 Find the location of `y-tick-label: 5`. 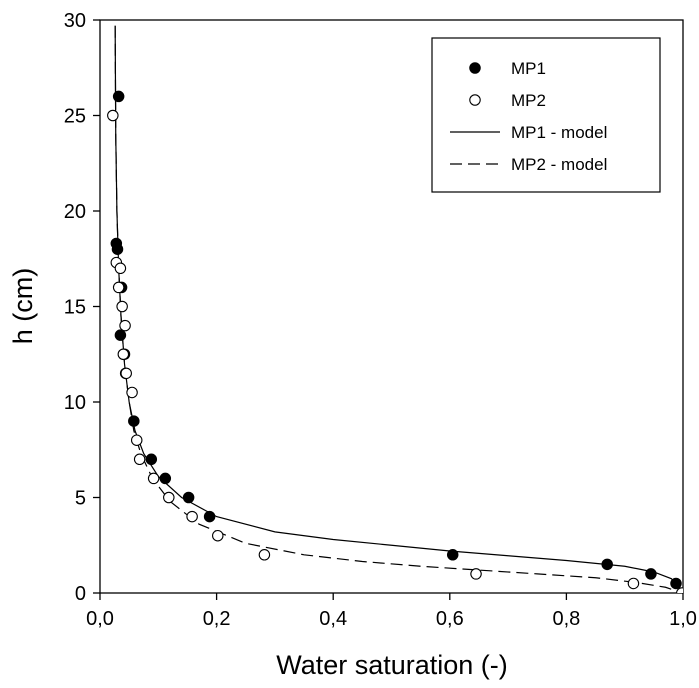

y-tick-label: 5 is located at coordinates (80, 499).